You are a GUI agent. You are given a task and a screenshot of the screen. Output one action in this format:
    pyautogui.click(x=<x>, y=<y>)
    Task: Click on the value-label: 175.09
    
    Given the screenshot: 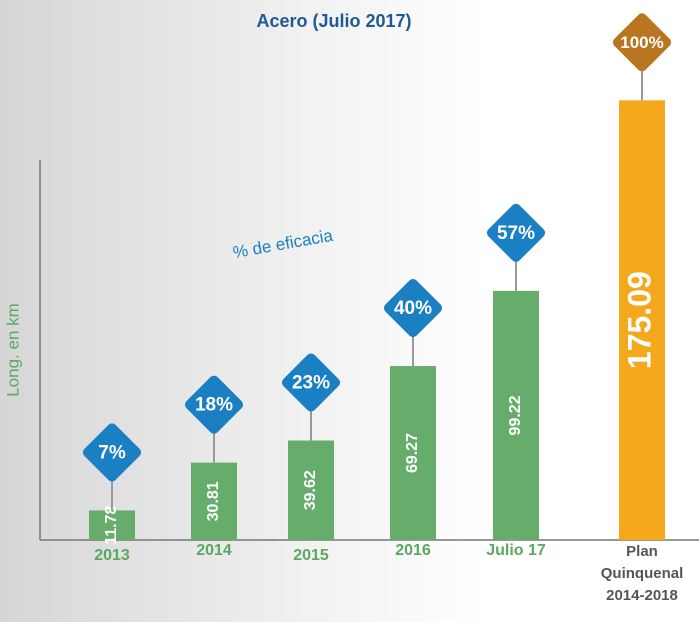 What is the action you would take?
    pyautogui.click(x=639, y=320)
    